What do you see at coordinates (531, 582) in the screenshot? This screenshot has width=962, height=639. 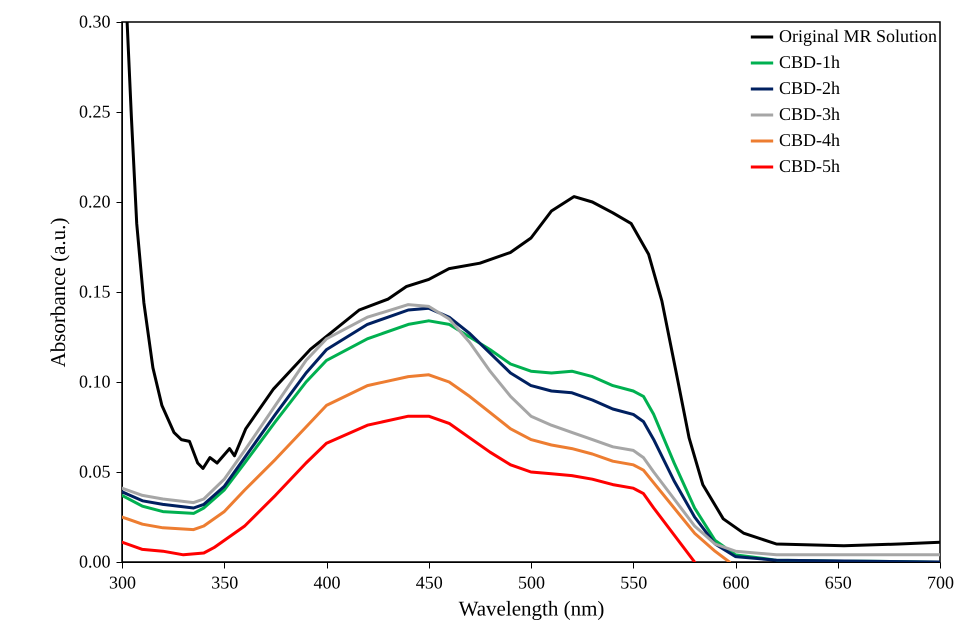 I see `x-tick-label: 500` at bounding box center [531, 582].